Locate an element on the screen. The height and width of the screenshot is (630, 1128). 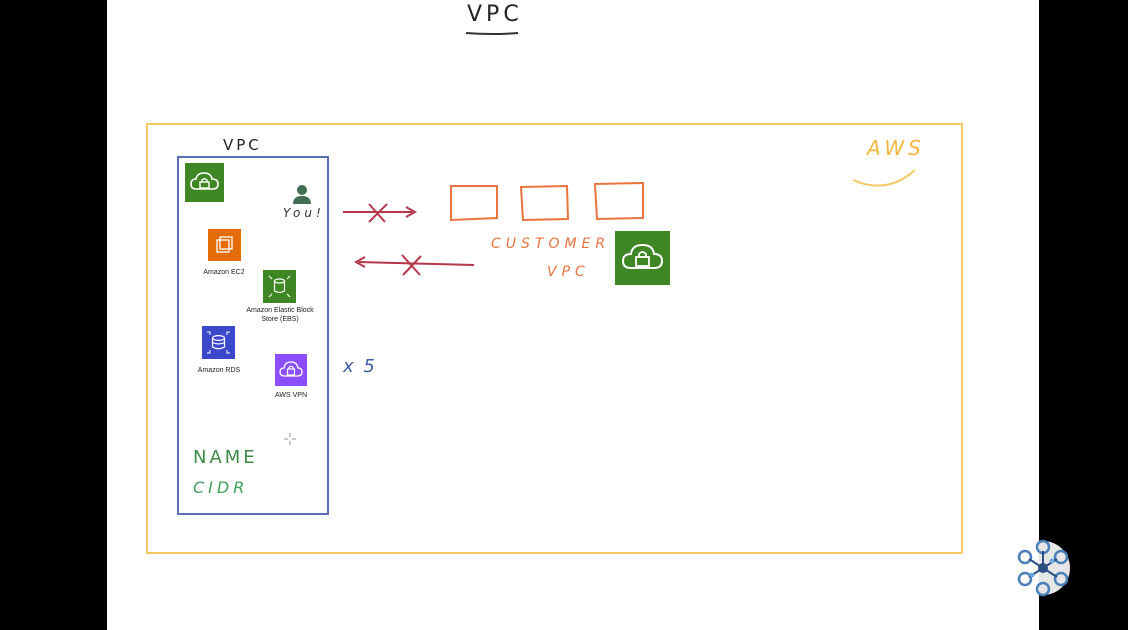
cursor-crosshair is located at coordinates (290, 439).